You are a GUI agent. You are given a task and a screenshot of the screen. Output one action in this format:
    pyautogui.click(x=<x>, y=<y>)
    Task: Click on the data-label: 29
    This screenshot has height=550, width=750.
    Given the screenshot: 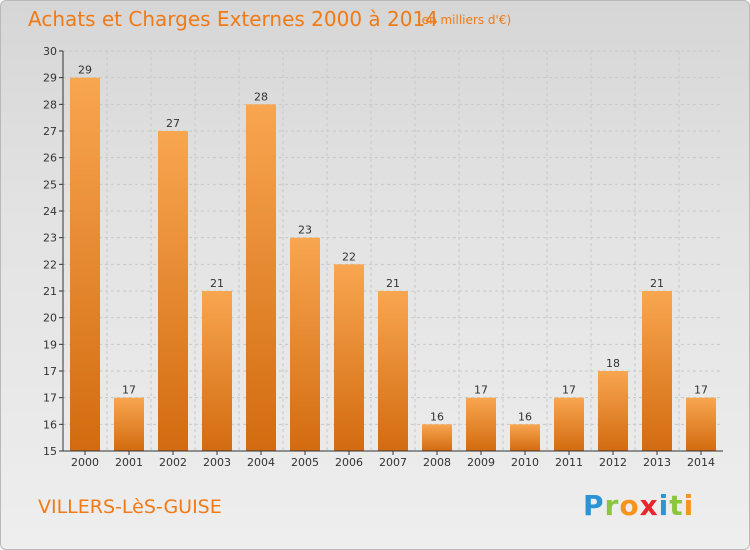 What is the action you would take?
    pyautogui.click(x=85, y=70)
    